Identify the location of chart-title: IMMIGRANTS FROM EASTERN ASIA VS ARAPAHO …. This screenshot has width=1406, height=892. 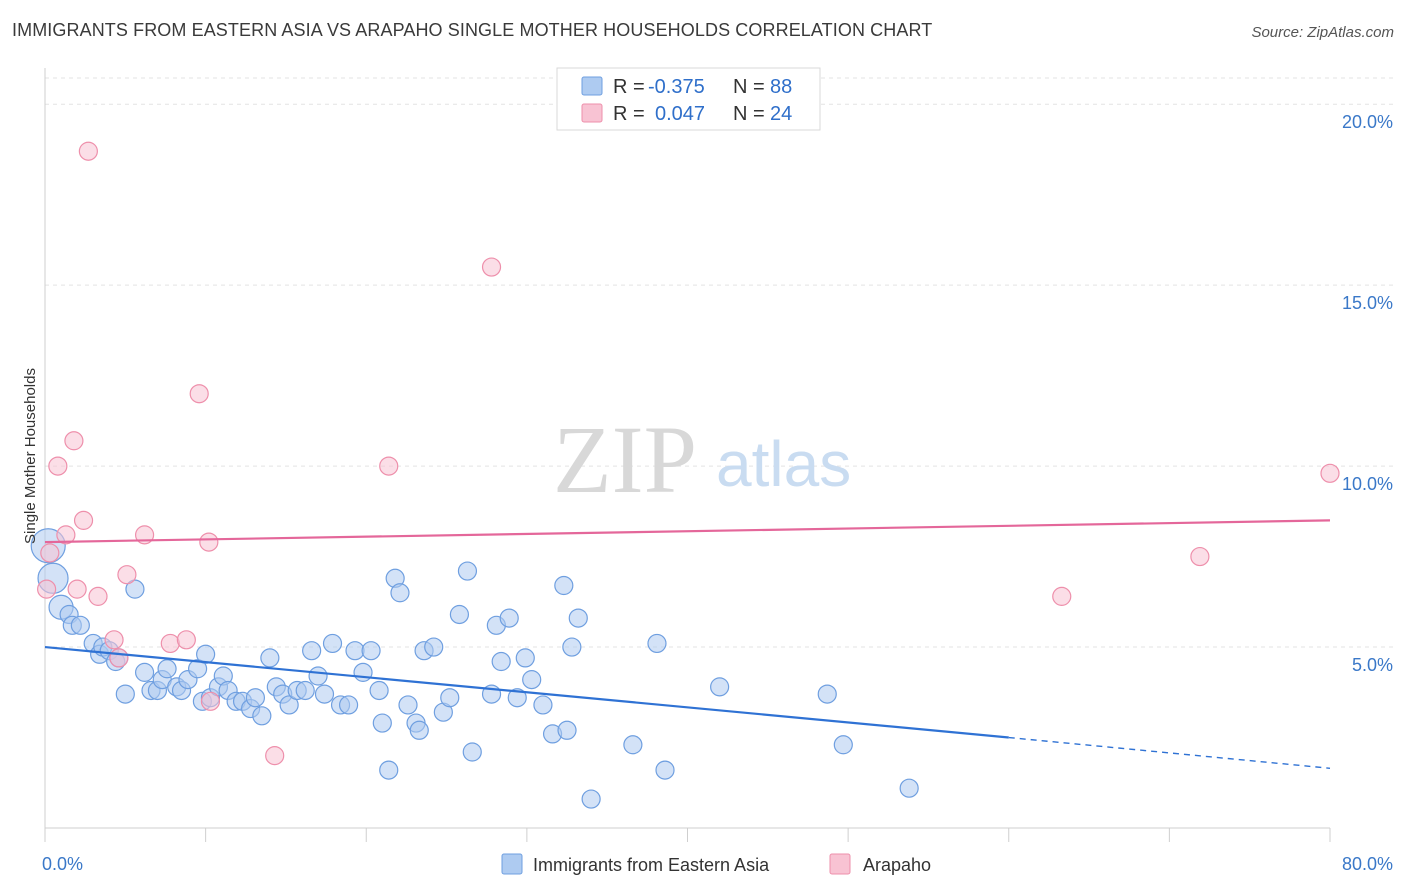
(472, 30).